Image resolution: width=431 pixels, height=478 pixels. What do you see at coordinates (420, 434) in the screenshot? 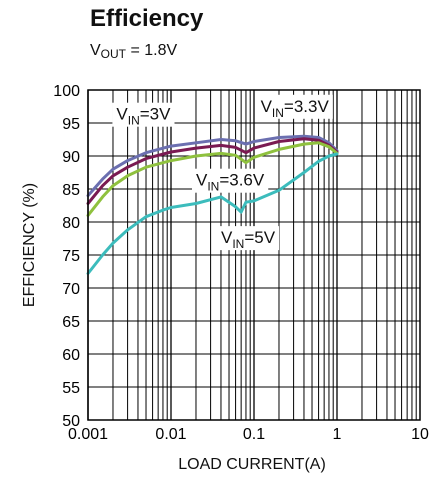
I see `x-tick-label: 10` at bounding box center [420, 434].